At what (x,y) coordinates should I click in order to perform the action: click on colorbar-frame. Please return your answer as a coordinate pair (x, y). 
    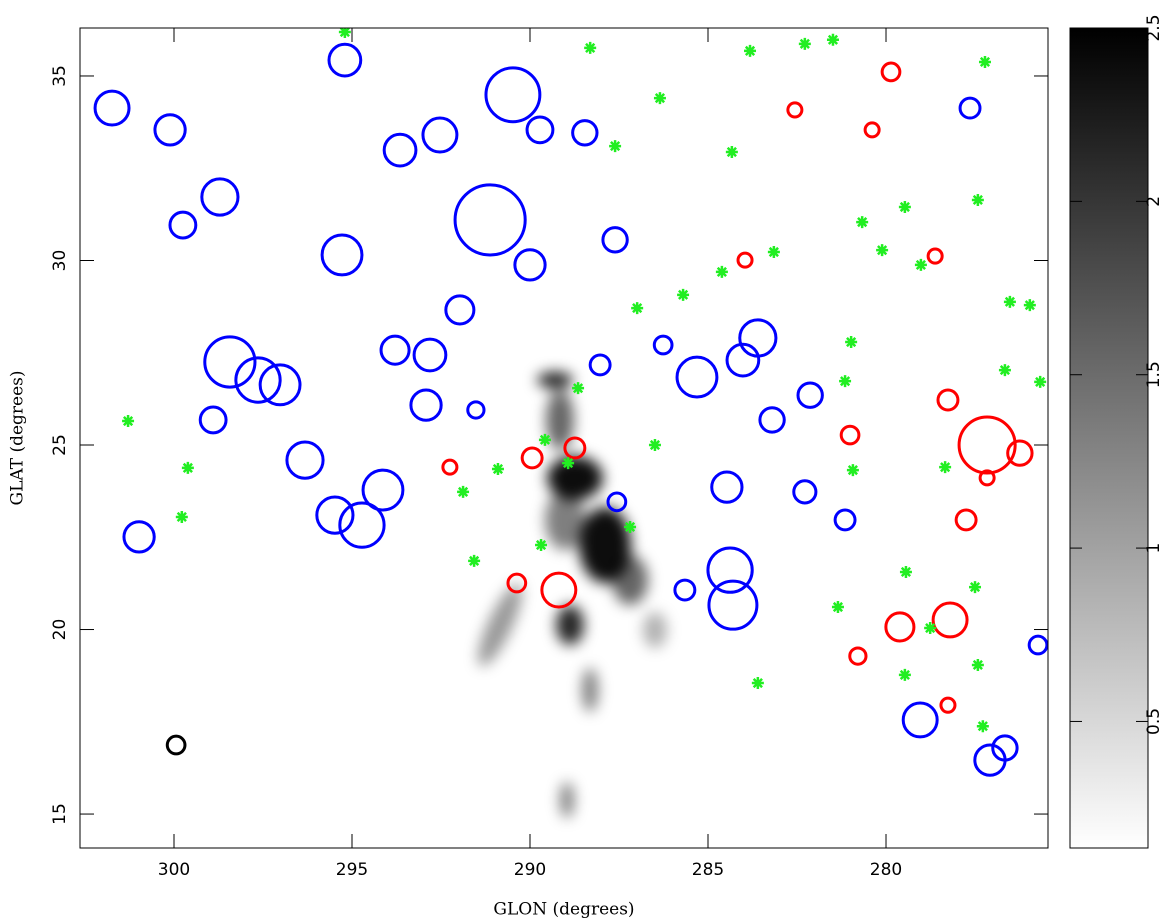
    Looking at the image, I should click on (1109, 438).